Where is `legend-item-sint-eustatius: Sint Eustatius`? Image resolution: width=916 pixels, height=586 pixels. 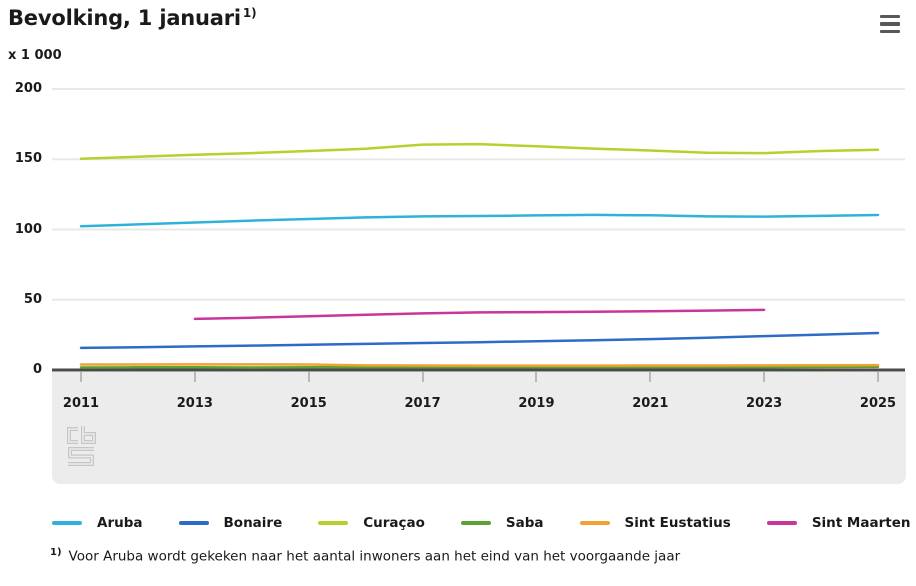 legend-item-sint-eustatius: Sint Eustatius is located at coordinates (655, 523).